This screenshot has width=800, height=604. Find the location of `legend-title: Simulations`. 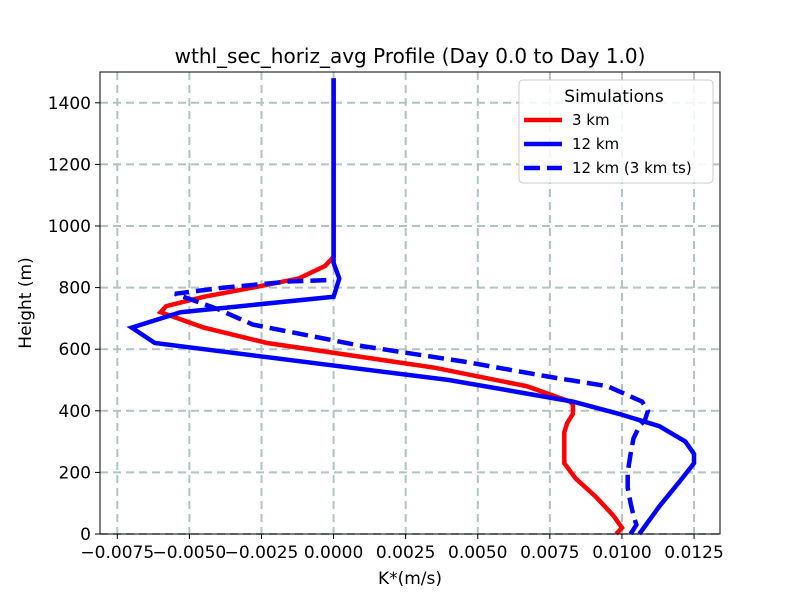

legend-title: Simulations is located at coordinates (614, 97).